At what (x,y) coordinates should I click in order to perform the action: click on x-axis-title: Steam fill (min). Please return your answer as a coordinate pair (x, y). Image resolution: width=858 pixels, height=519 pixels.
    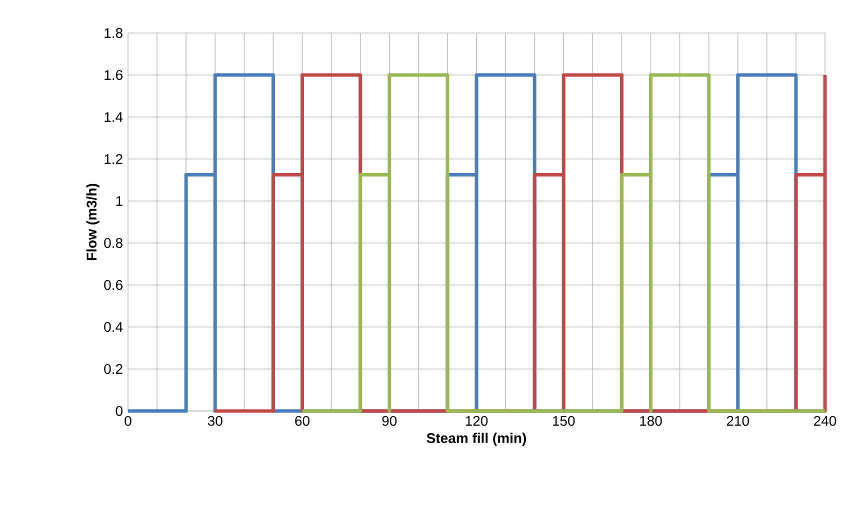
    Looking at the image, I should click on (476, 439).